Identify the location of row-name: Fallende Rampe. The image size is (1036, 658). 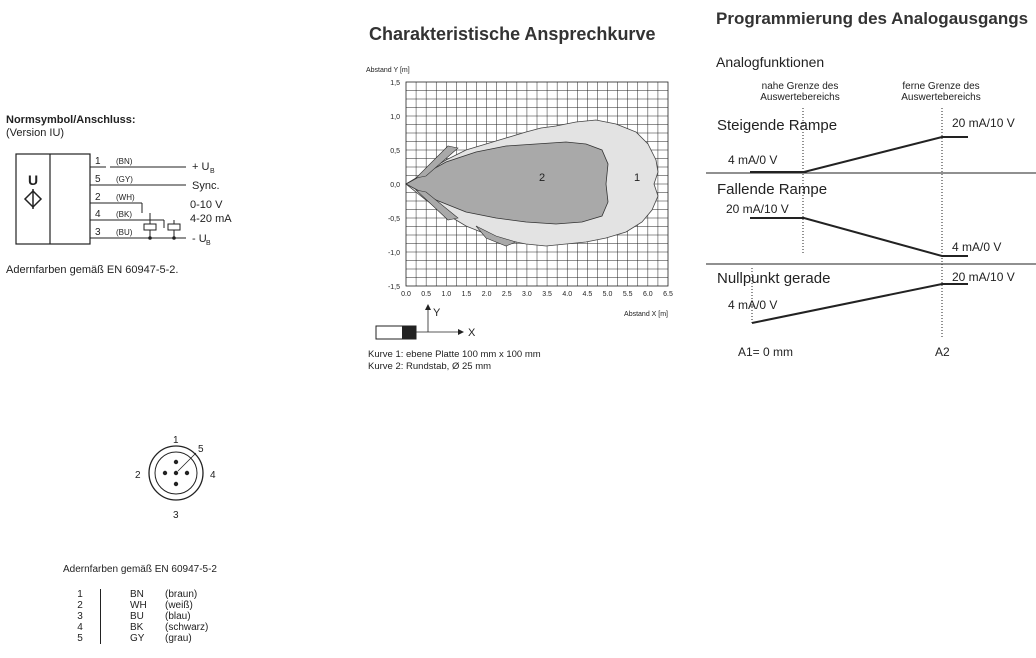
(772, 189).